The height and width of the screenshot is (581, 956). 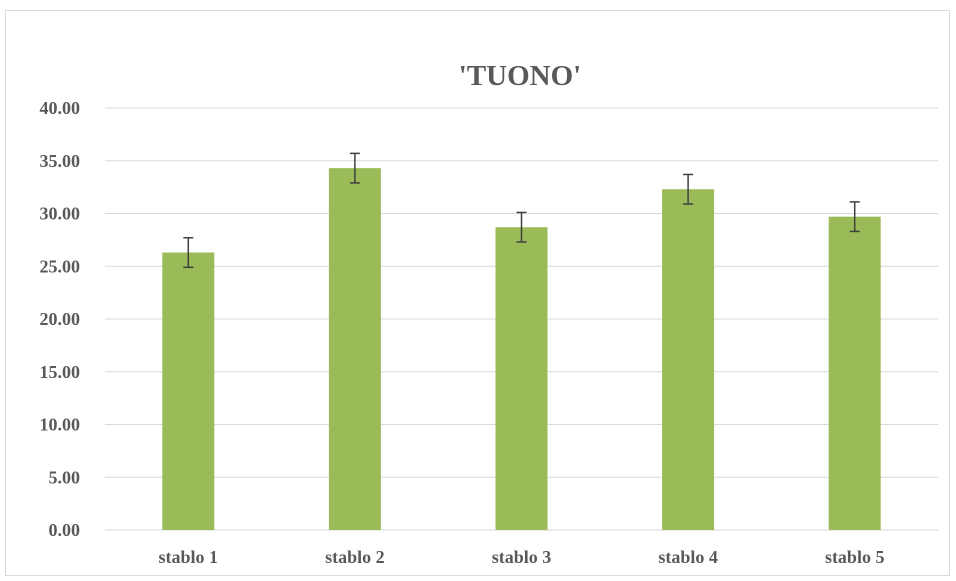 I want to click on x-axis-ticks: stablo 1 stablo 2 stablo 3 stablo 4 stablo 5, so click(x=522, y=557).